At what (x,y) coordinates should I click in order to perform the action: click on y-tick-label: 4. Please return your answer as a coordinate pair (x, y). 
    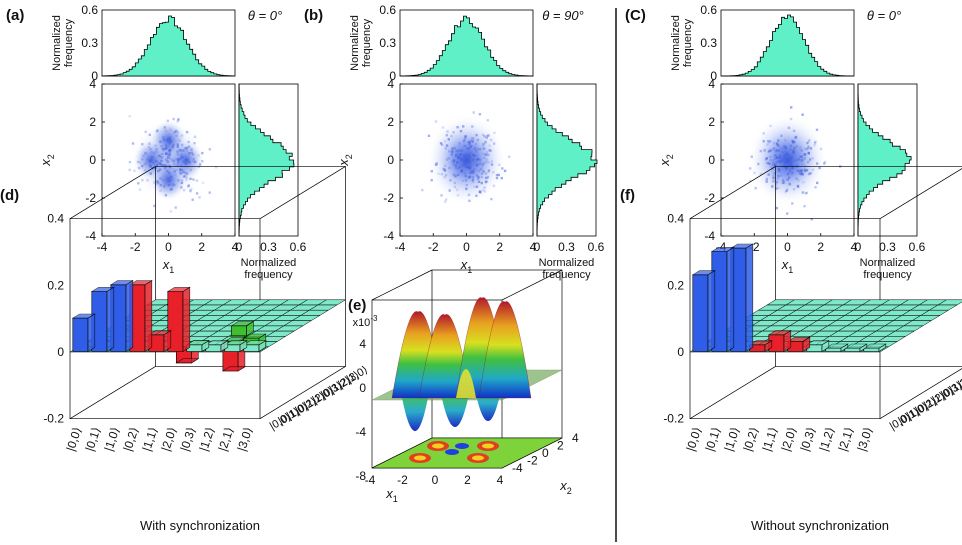
    Looking at the image, I should click on (390, 84).